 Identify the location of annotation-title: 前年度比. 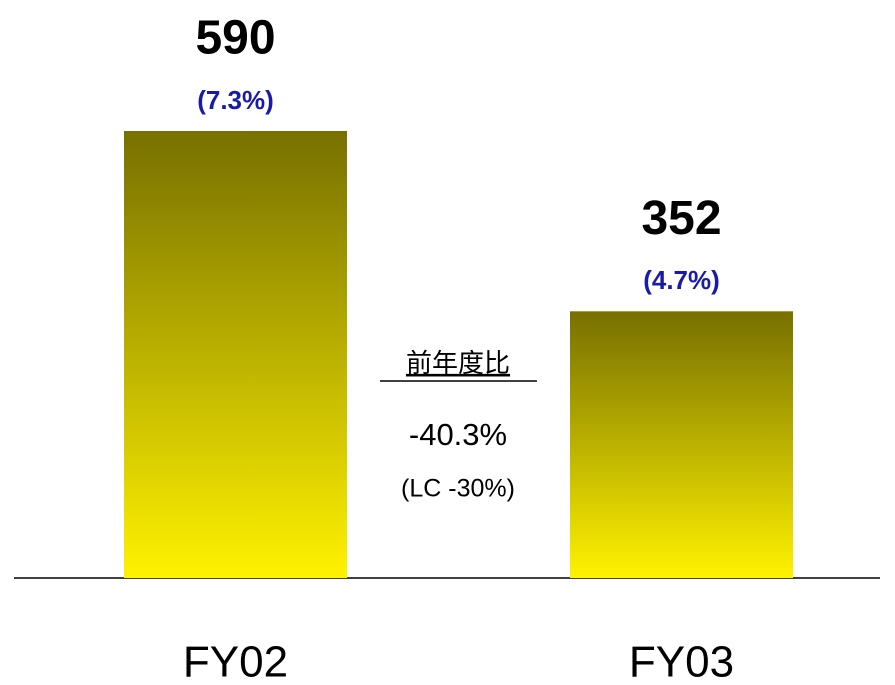
(458, 363).